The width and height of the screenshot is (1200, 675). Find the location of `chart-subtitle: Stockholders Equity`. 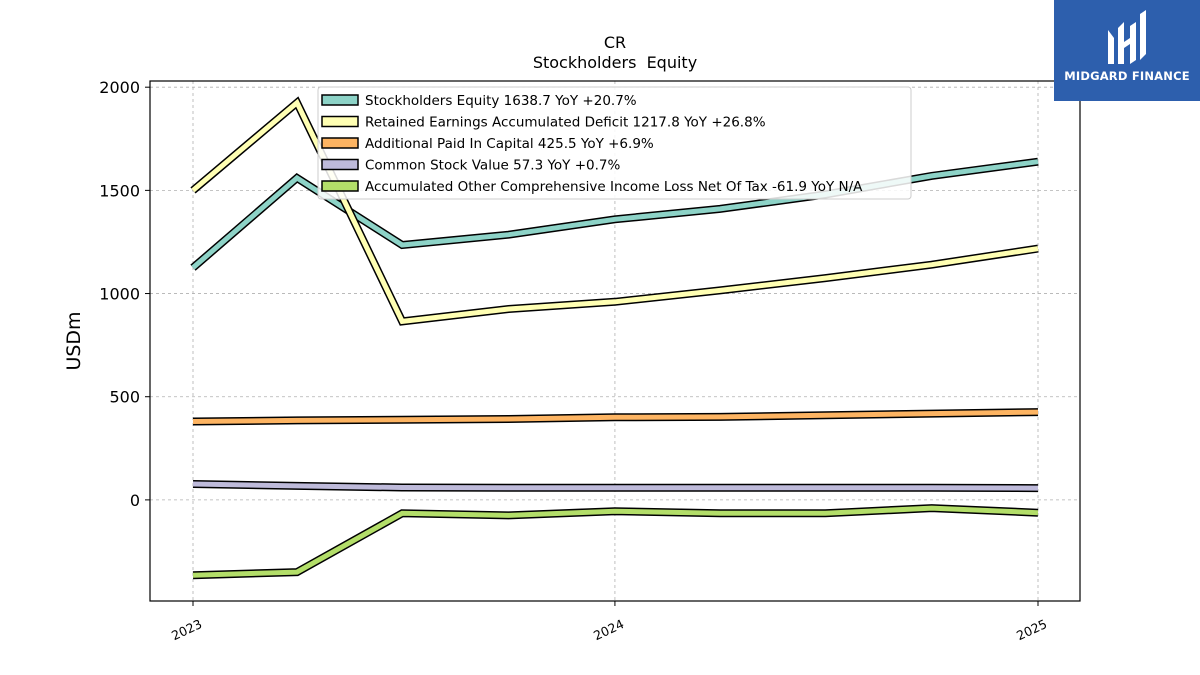

chart-subtitle: Stockholders Equity is located at coordinates (615, 62).